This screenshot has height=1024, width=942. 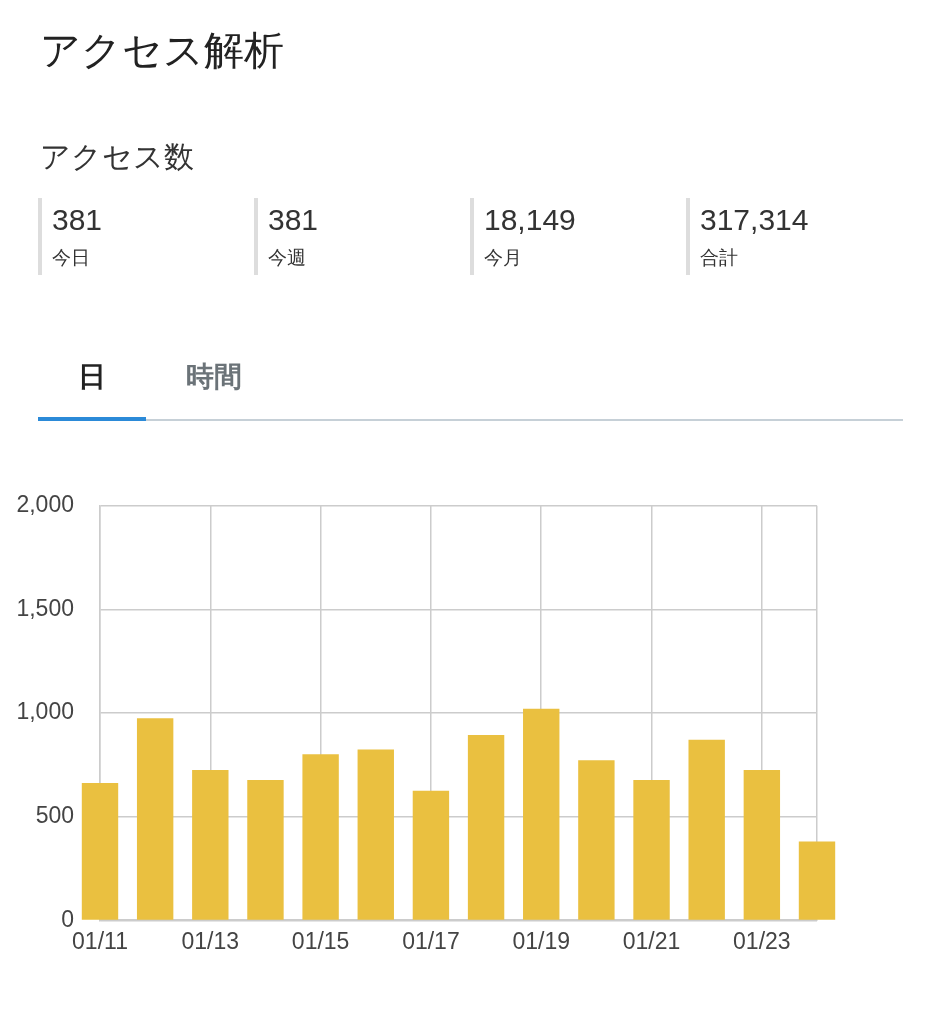 I want to click on y-tick-label: 2,000, so click(x=45, y=504).